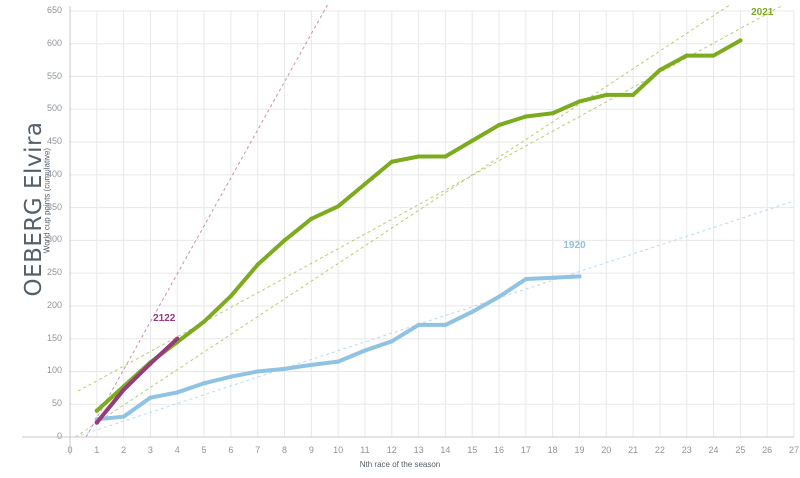  What do you see at coordinates (659, 450) in the screenshot?
I see `x-tick-label: 22` at bounding box center [659, 450].